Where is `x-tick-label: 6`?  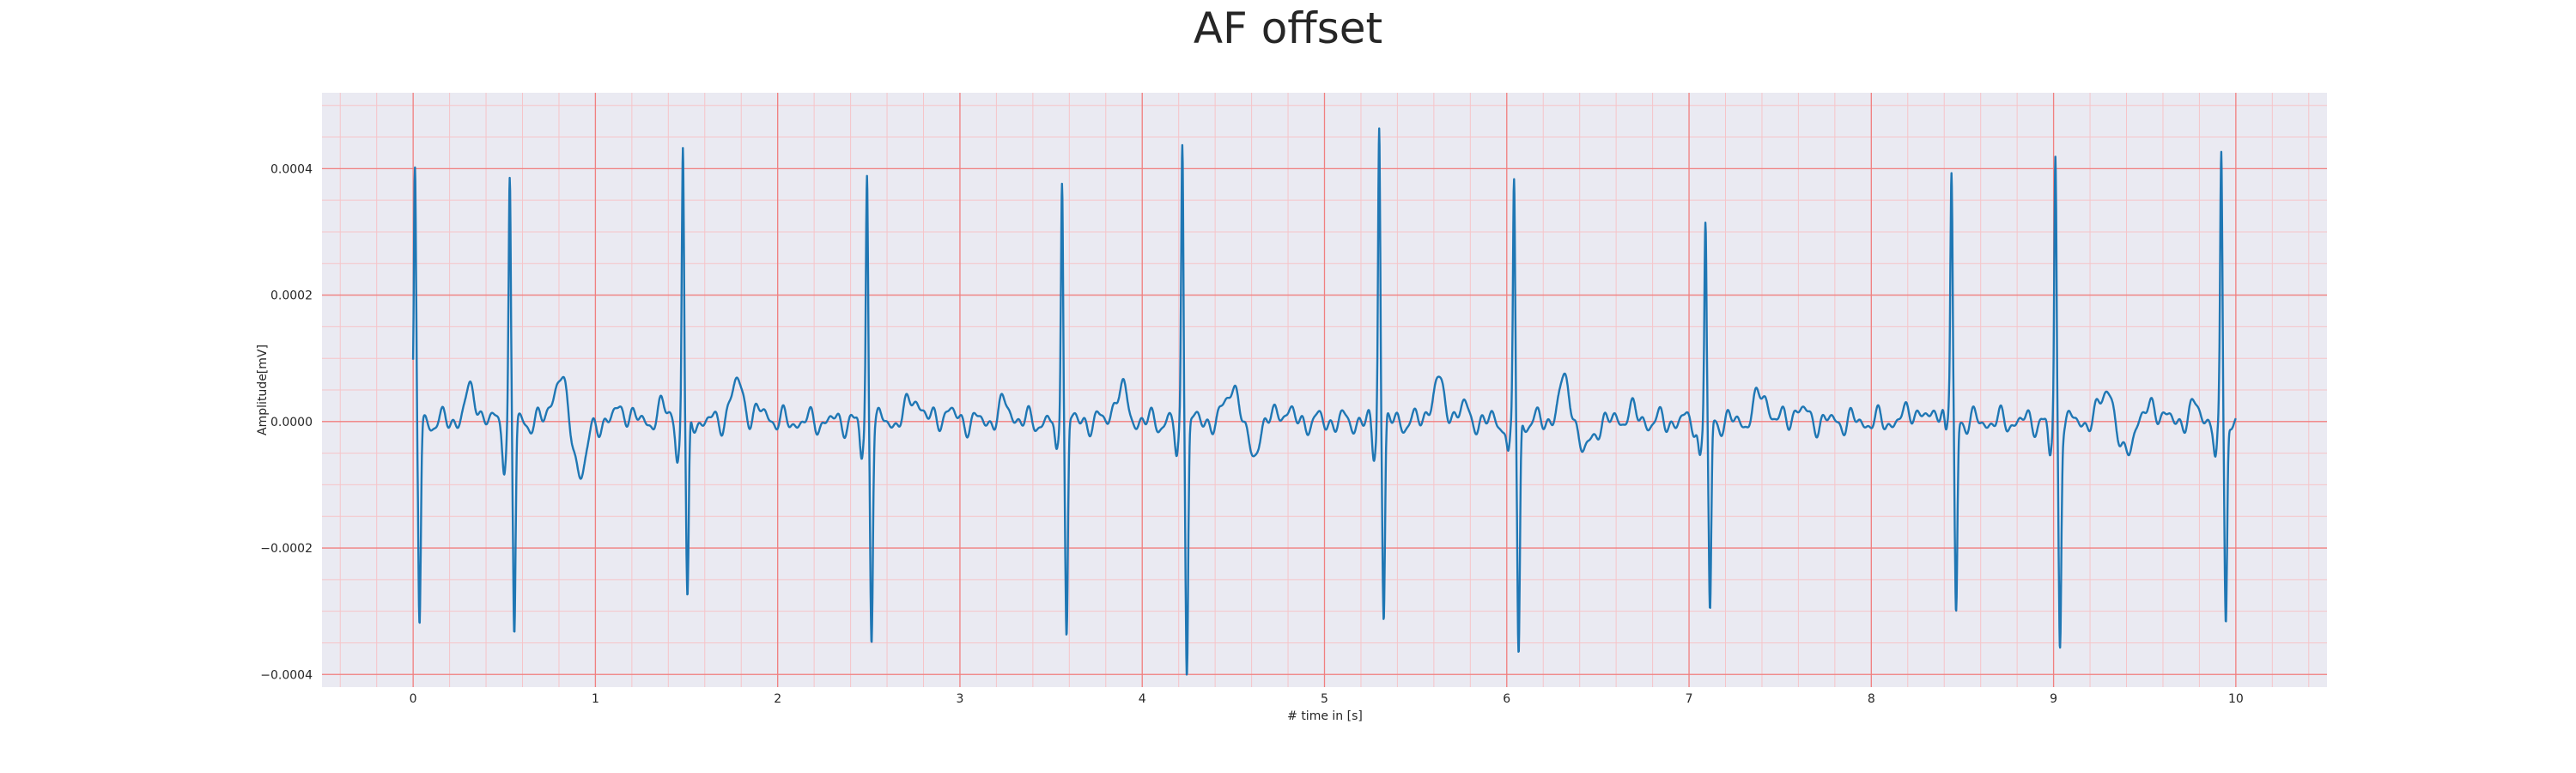 x-tick-label: 6 is located at coordinates (1506, 699).